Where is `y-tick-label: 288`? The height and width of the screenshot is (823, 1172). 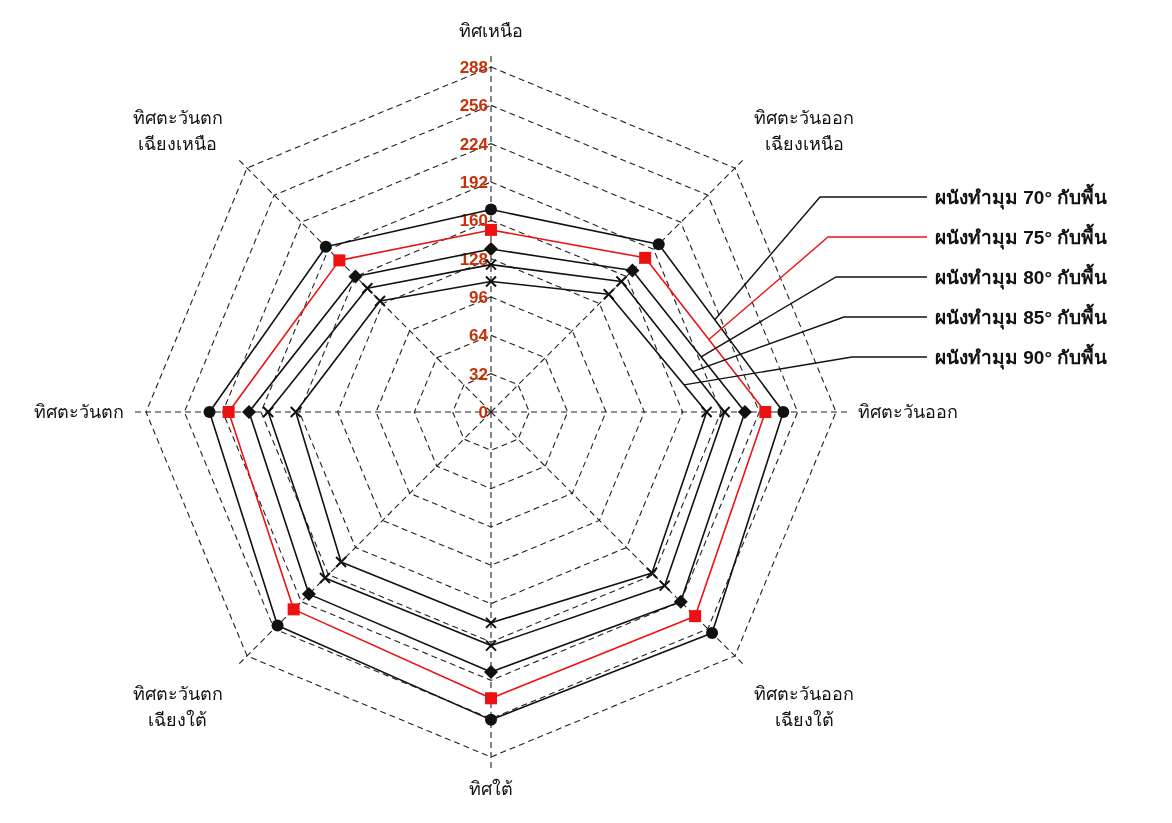
y-tick-label: 288 is located at coordinates (473, 67).